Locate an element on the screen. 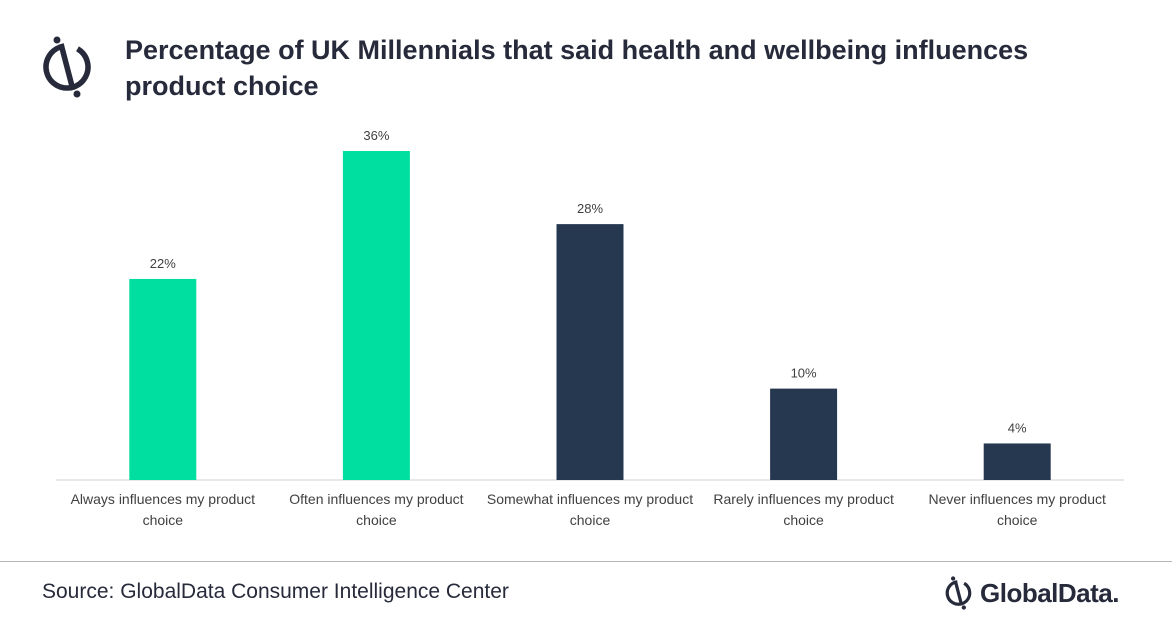 This screenshot has height=628, width=1172. category-label: Often influences my product choice is located at coordinates (376, 509).